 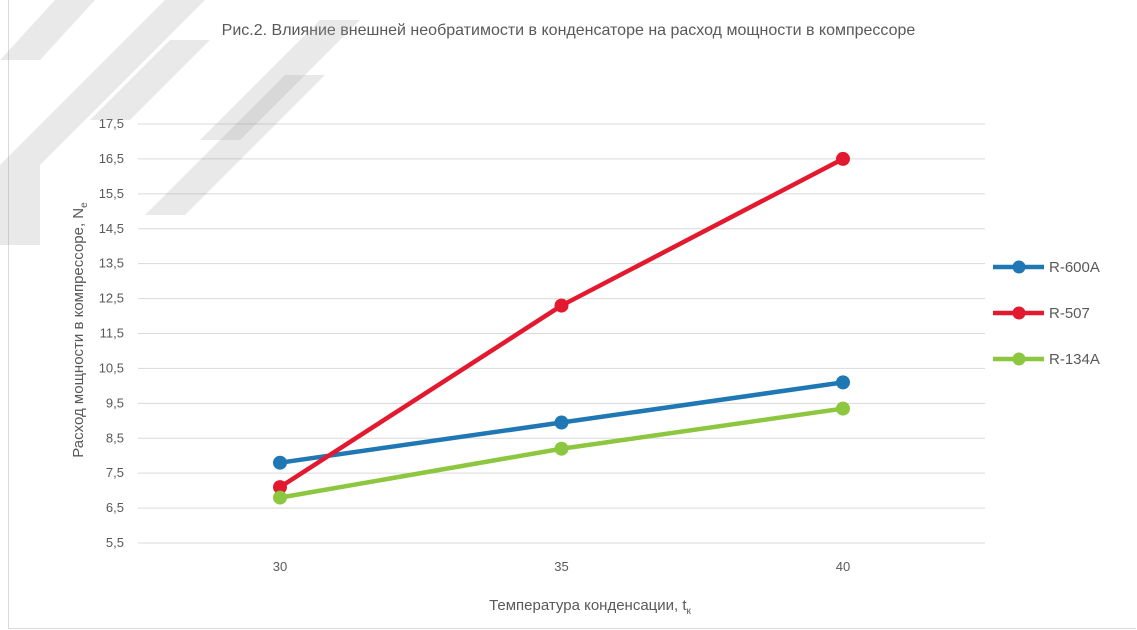 What do you see at coordinates (1046, 267) in the screenshot?
I see `legend-item: R-600A` at bounding box center [1046, 267].